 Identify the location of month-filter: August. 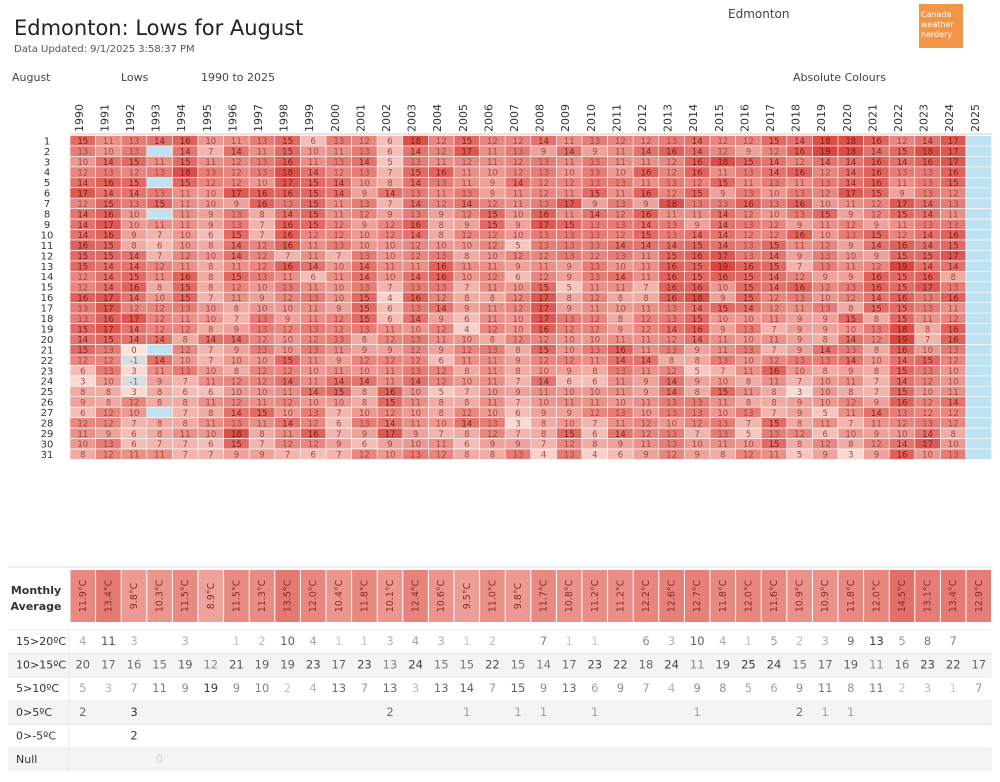
(31, 77).